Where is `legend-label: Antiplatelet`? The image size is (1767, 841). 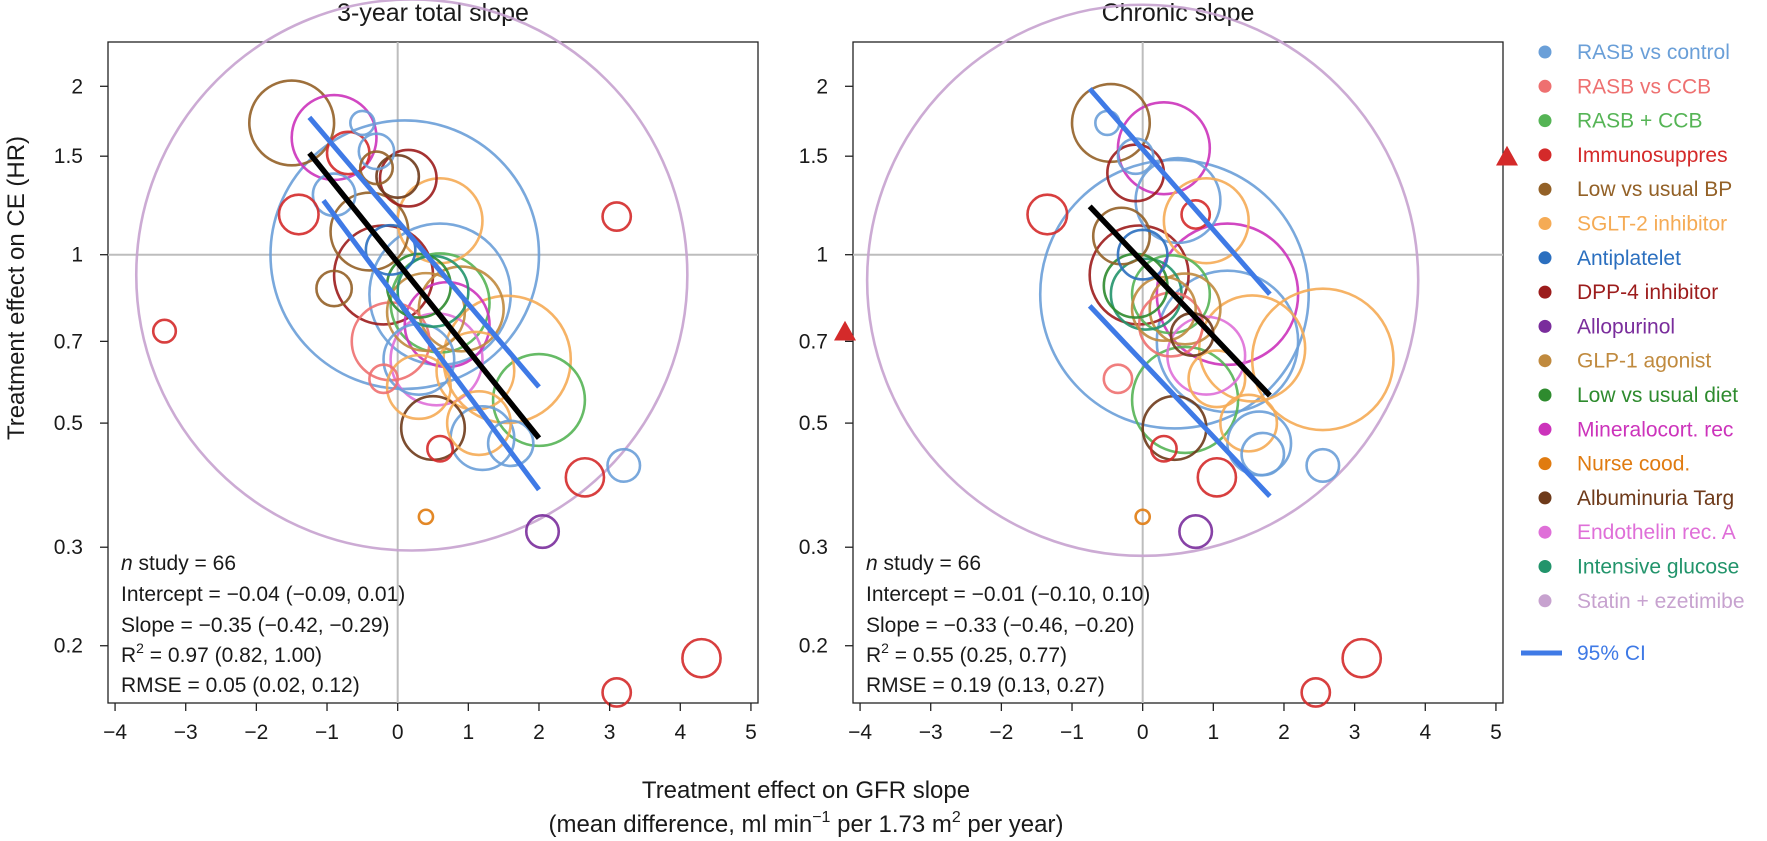 legend-label: Antiplatelet is located at coordinates (1629, 258).